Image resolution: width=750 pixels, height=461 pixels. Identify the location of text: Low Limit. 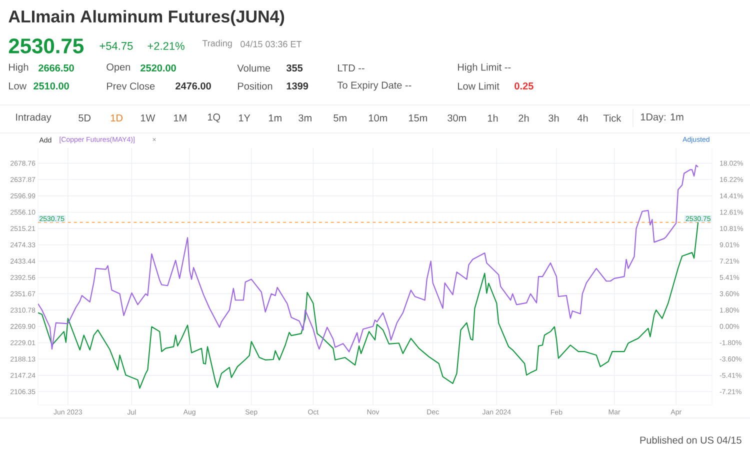
(479, 86).